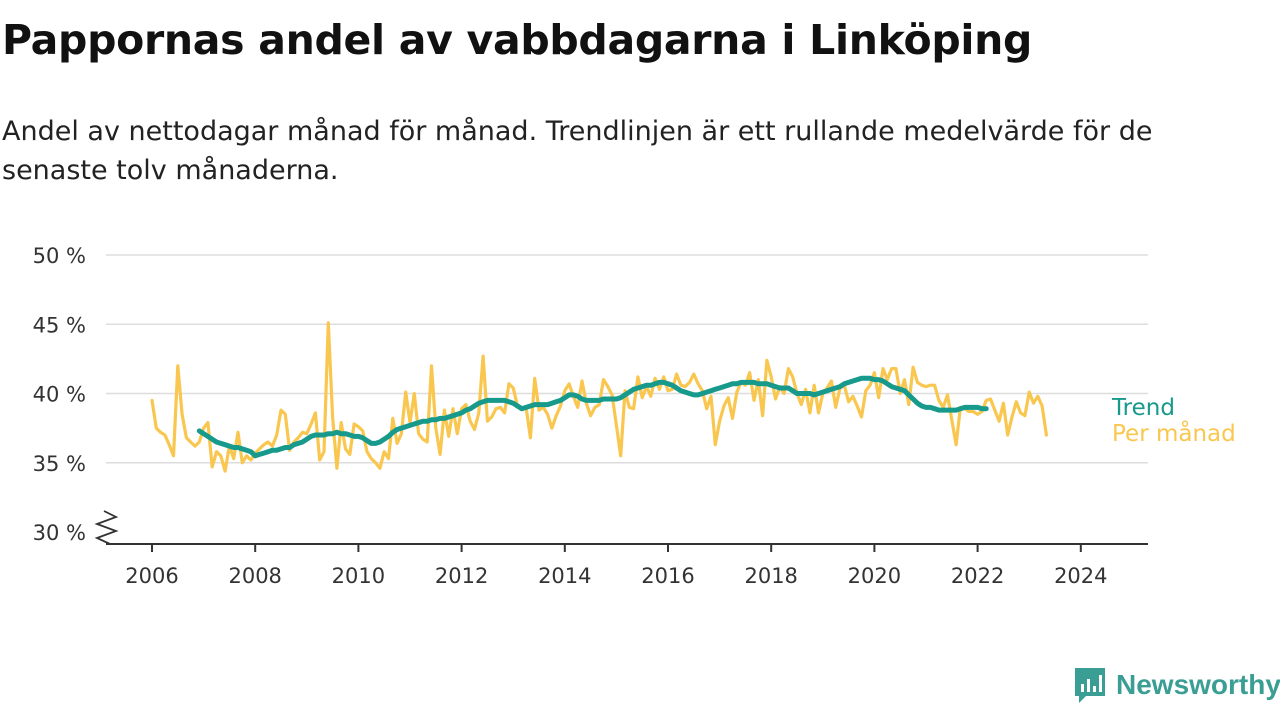 This screenshot has width=1280, height=720. Describe the element at coordinates (1143, 408) in the screenshot. I see `trend-series-label: Trend` at that location.